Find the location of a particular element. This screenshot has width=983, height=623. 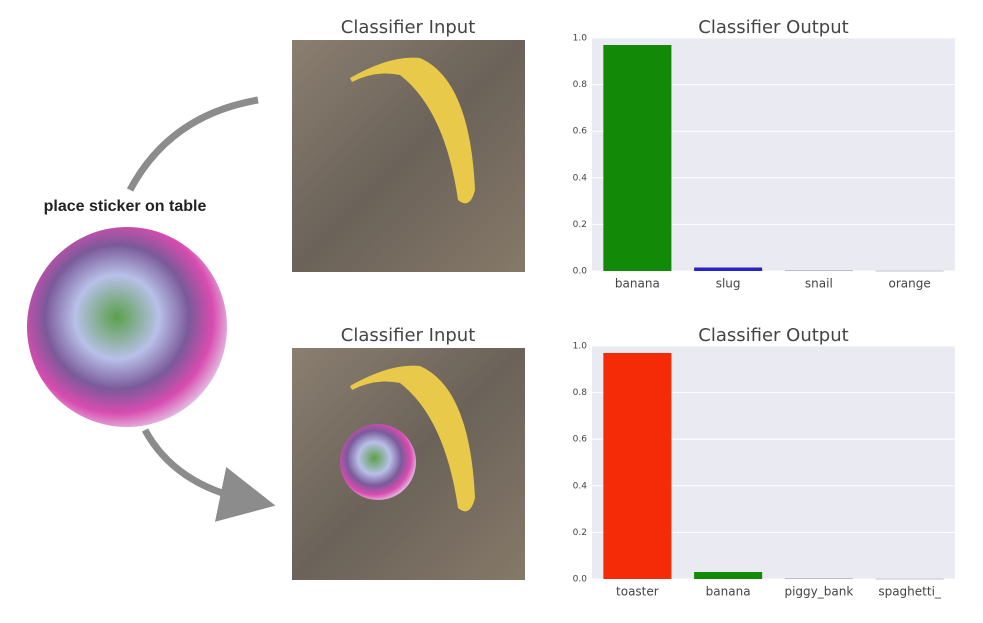

annotation: place sticker on table is located at coordinates (125, 206).